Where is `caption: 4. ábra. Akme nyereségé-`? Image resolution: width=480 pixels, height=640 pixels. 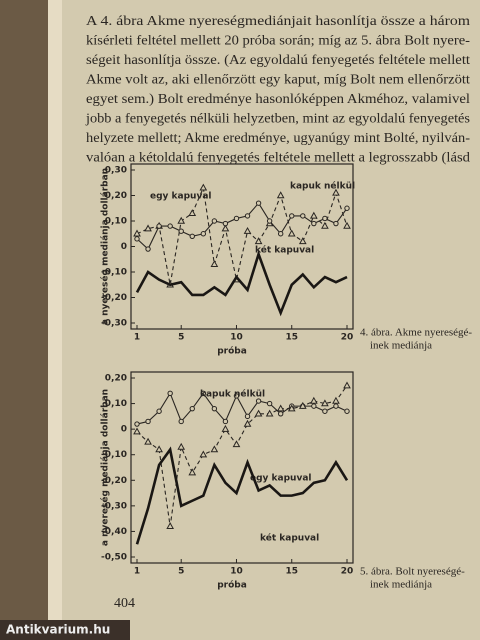 caption: 4. ábra. Akme nyereségé- is located at coordinates (416, 333).